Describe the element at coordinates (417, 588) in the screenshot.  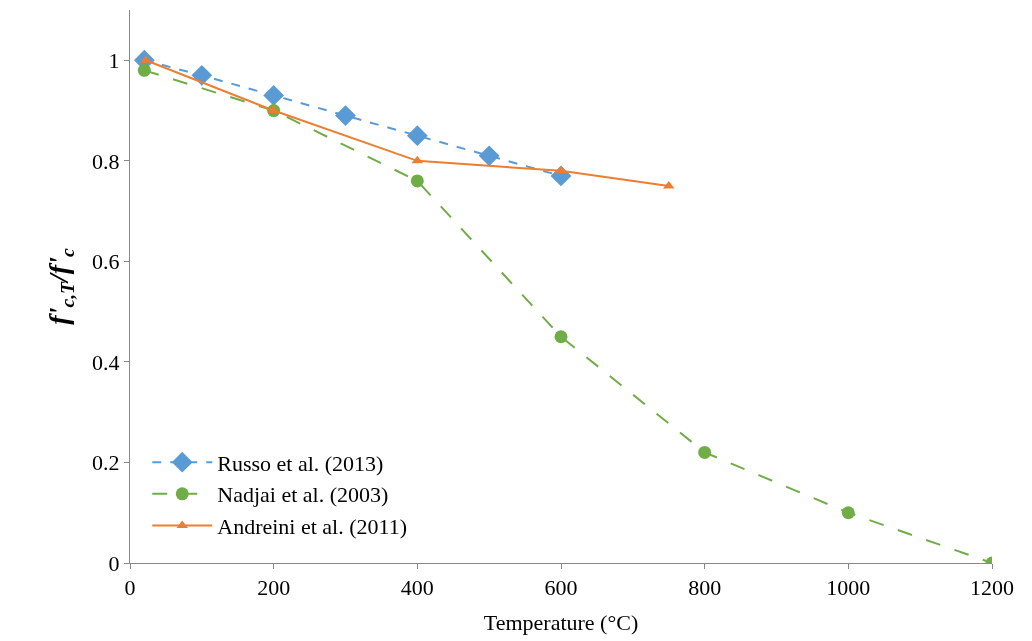
I see `x-tick-label: 400` at that location.